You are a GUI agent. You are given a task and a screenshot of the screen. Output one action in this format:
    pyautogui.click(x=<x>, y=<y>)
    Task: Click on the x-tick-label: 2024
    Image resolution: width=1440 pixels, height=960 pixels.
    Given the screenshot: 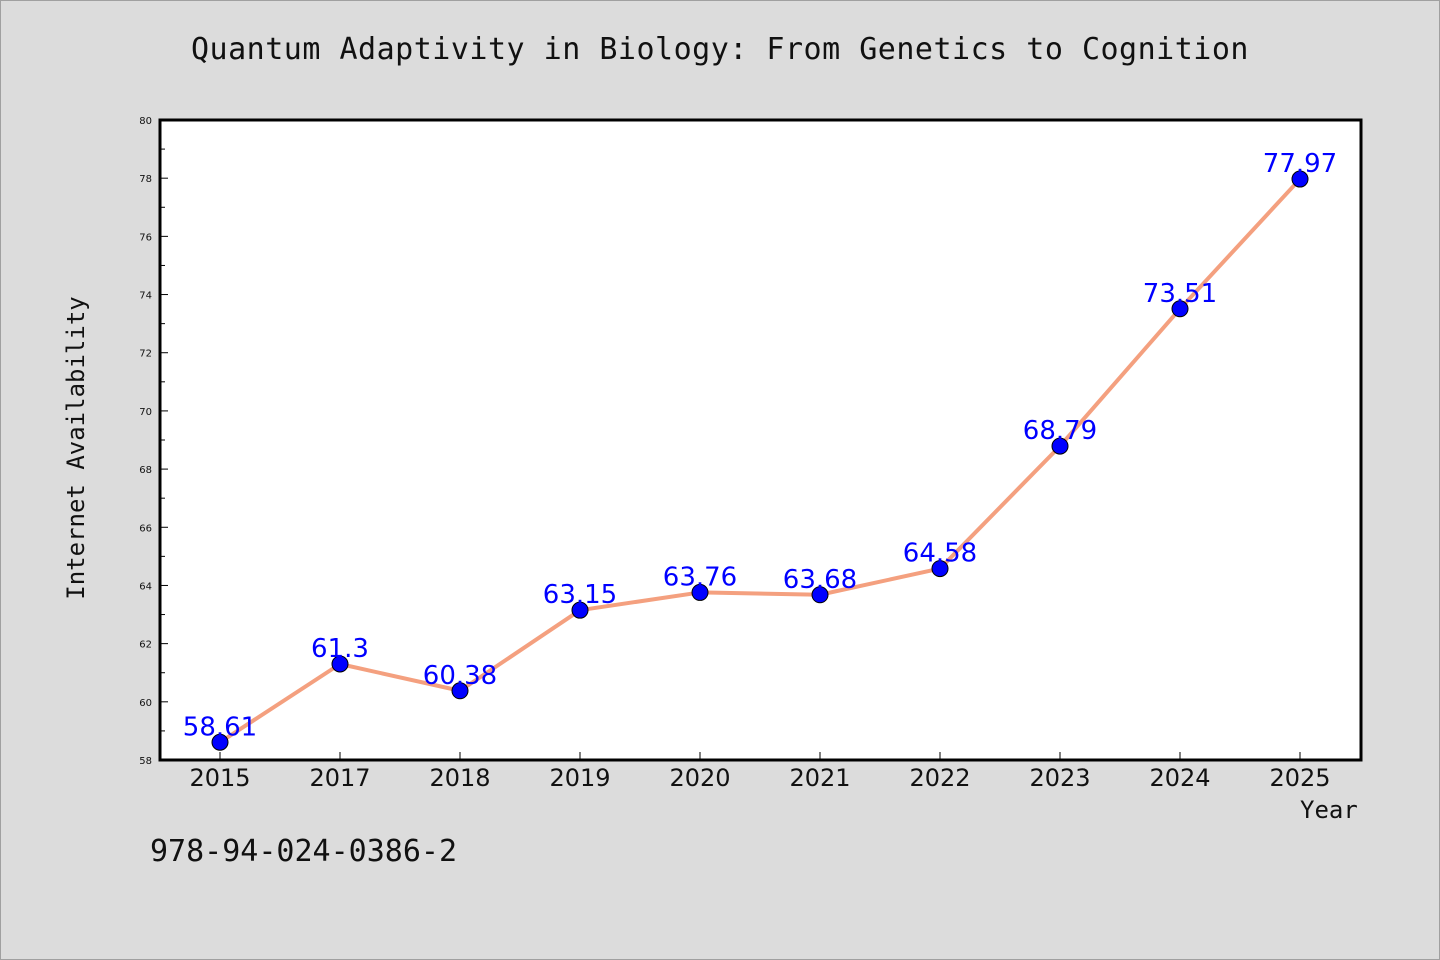 What is the action you would take?
    pyautogui.click(x=1179, y=778)
    